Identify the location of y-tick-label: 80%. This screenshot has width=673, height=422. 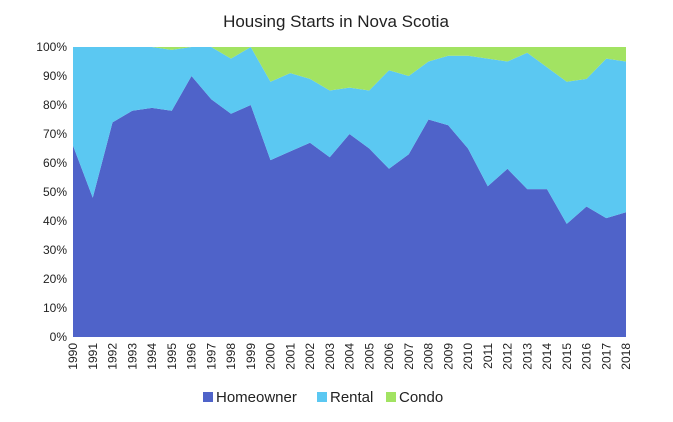
(55, 105).